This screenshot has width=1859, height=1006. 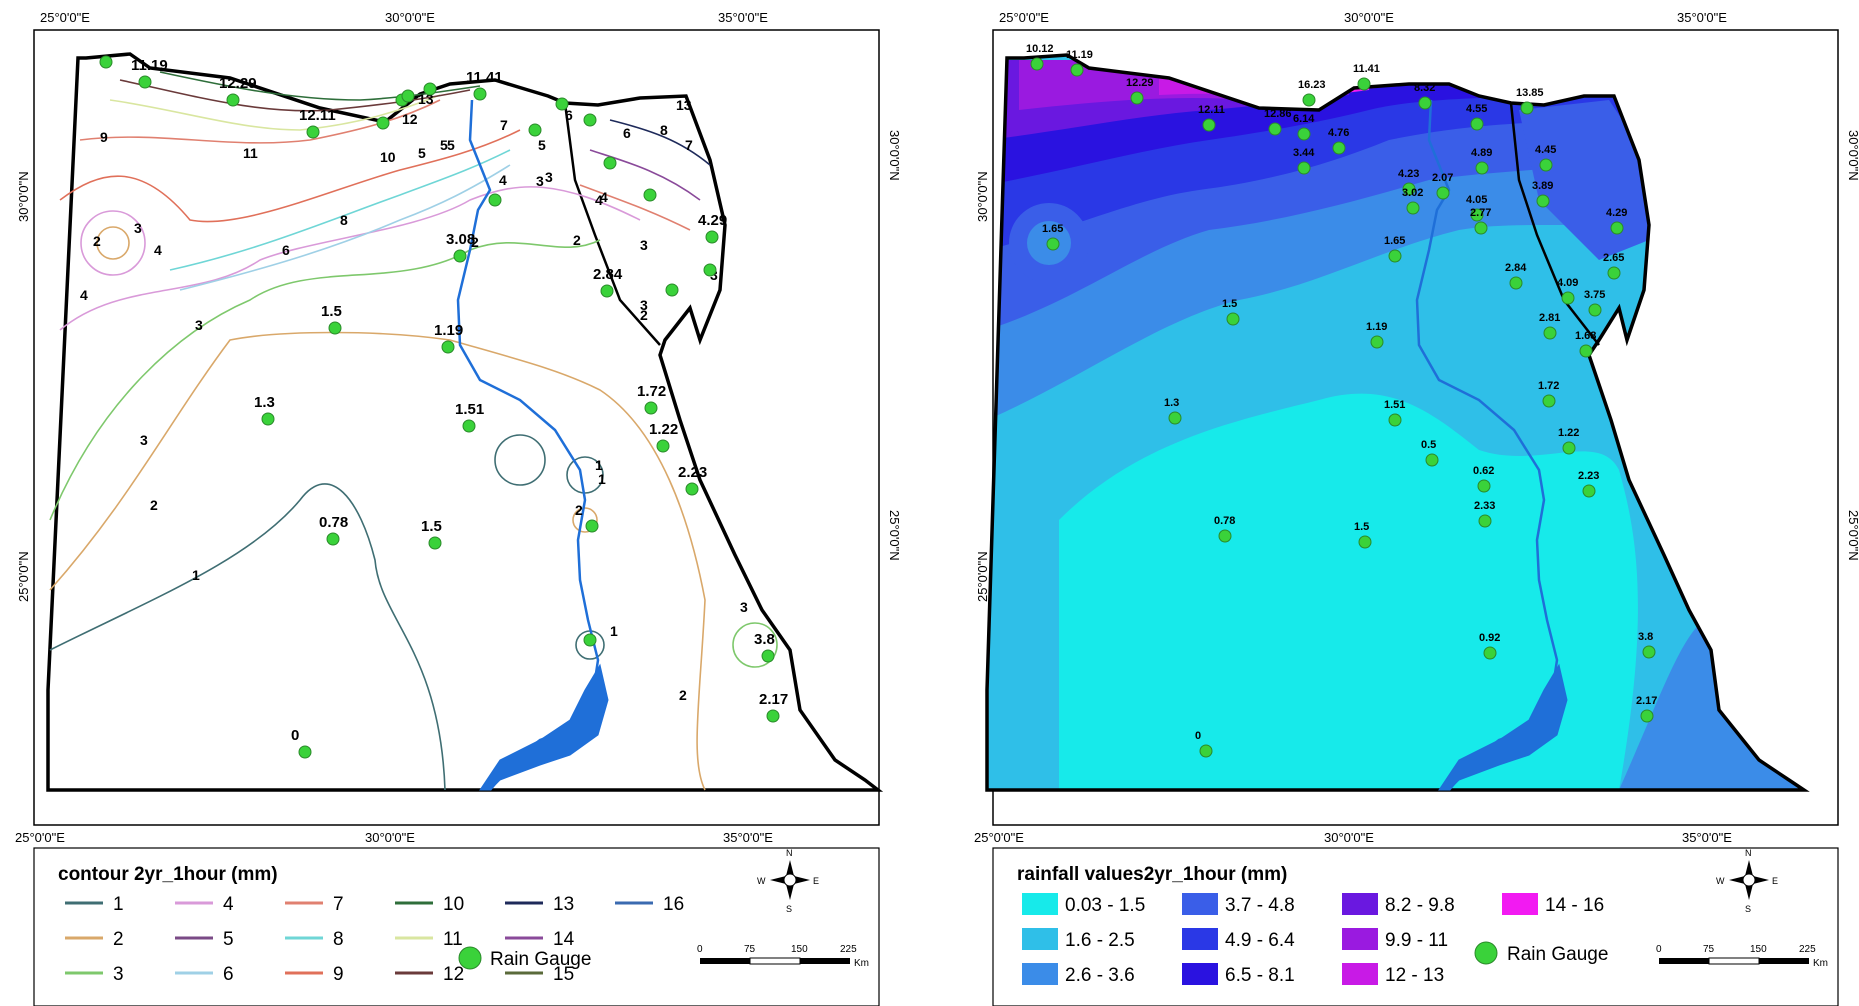 What do you see at coordinates (577, 240) in the screenshot?
I see `contour-value-label: 2` at bounding box center [577, 240].